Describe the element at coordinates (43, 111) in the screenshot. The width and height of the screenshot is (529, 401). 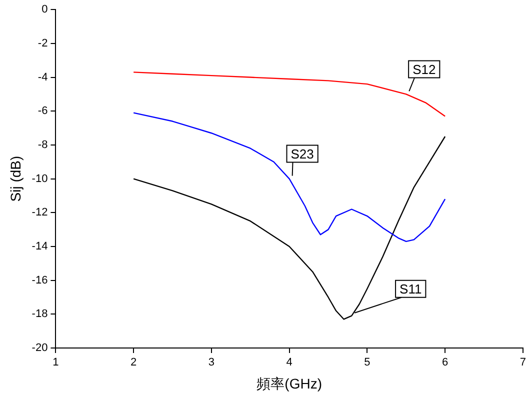
I see `y-tick-label: -6` at that location.